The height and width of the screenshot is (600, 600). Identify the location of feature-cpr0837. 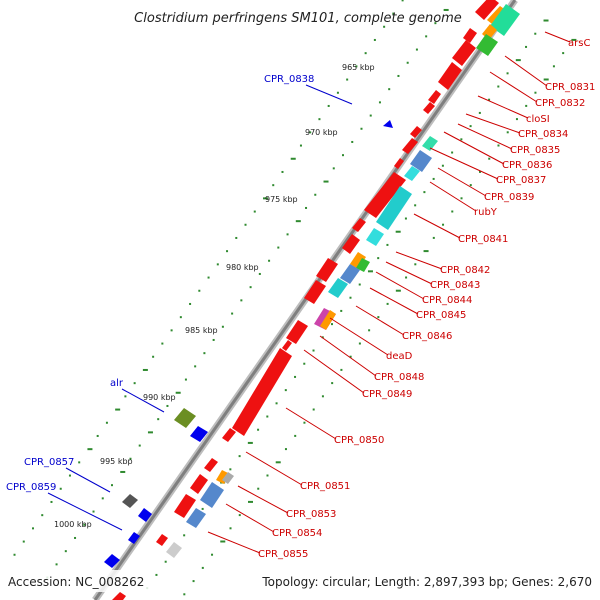
(430, 143).